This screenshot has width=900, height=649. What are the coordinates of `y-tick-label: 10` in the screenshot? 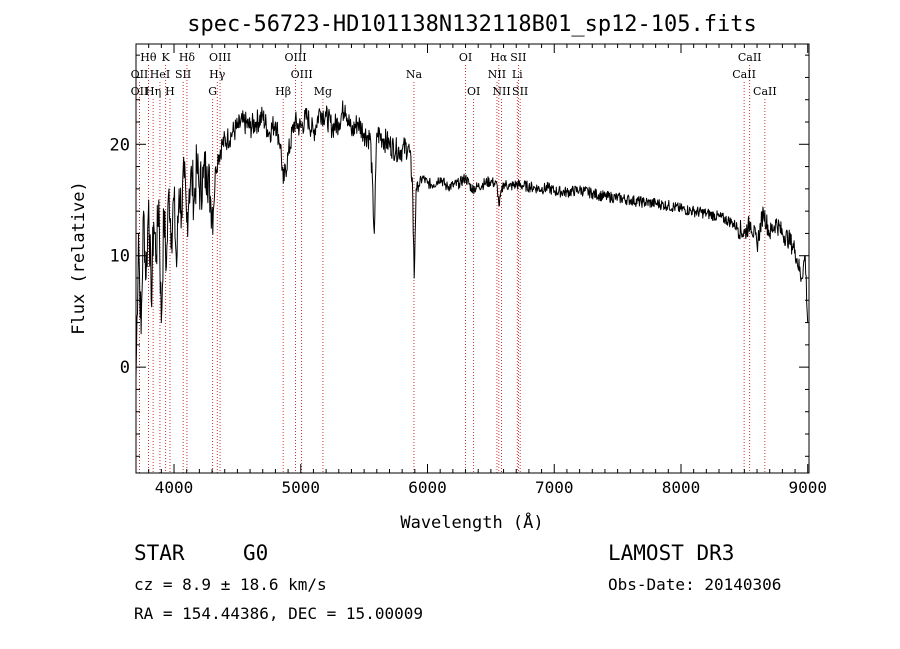 It's located at (120, 257).